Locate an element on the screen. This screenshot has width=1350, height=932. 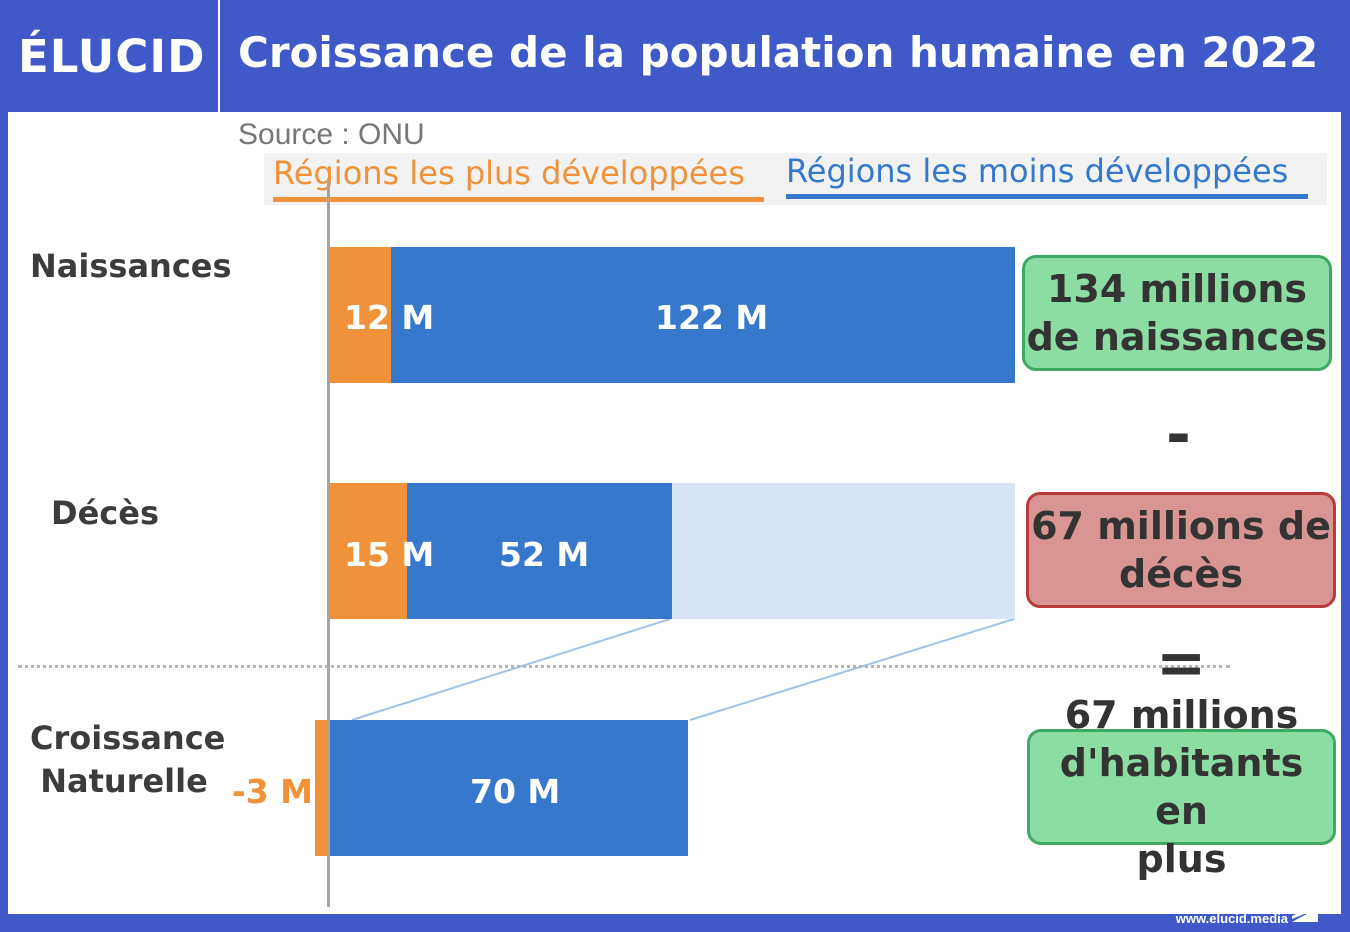
separator-dotted-line is located at coordinates (624, 666).